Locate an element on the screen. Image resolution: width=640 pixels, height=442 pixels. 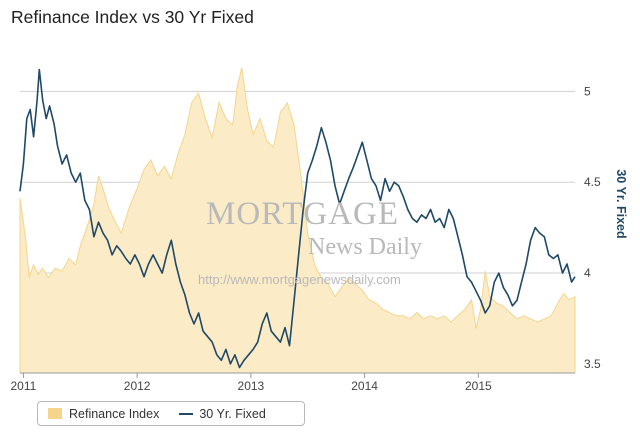
legend-area-swatch is located at coordinates (55, 413).